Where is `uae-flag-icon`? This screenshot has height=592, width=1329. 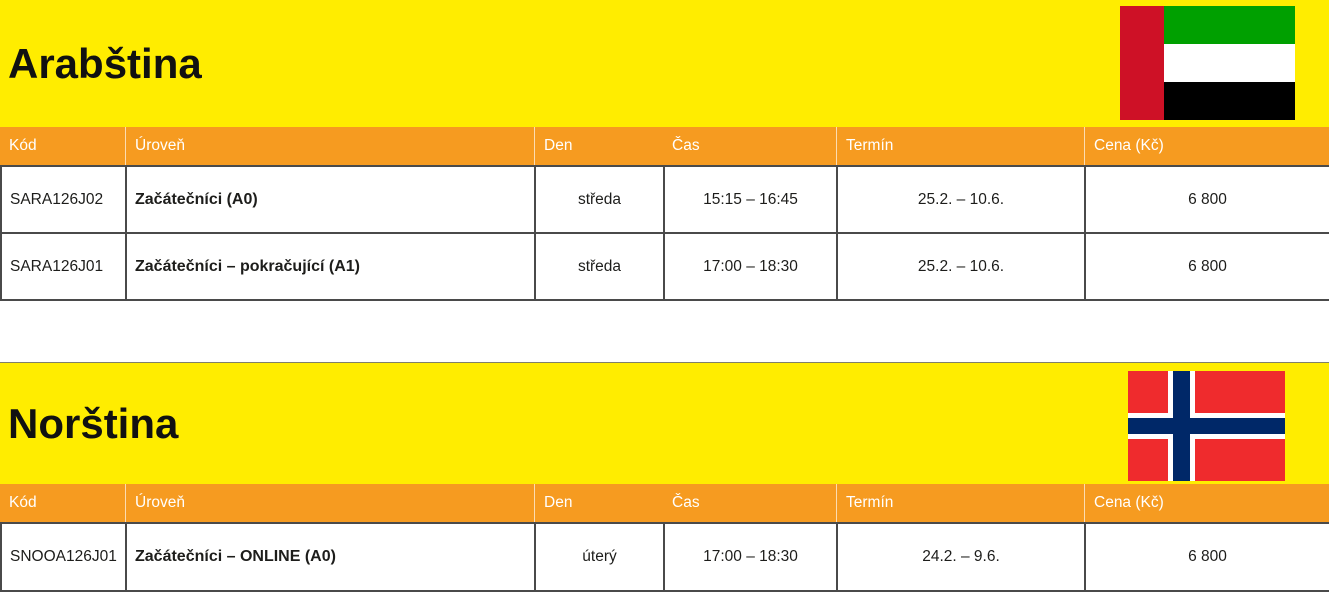
uae-flag-icon is located at coordinates (1207, 63).